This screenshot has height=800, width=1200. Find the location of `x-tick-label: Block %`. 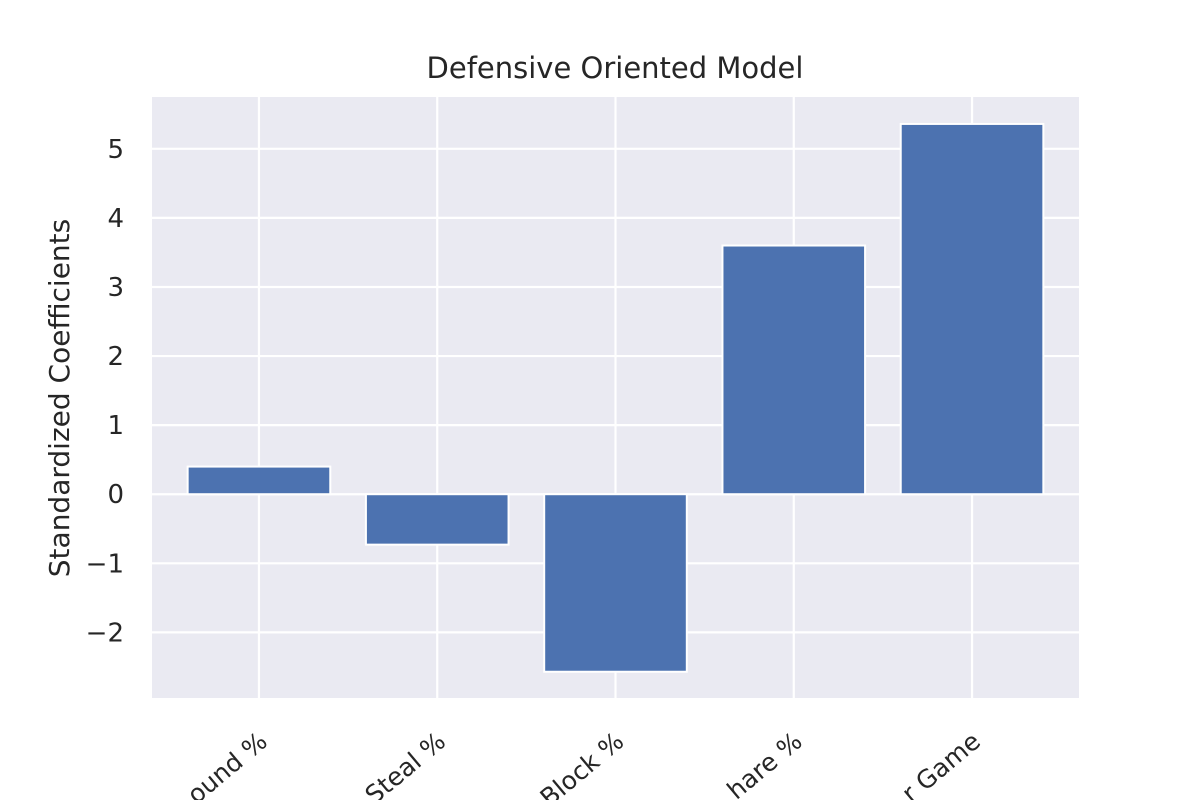

x-tick-label: Block % is located at coordinates (582, 763).